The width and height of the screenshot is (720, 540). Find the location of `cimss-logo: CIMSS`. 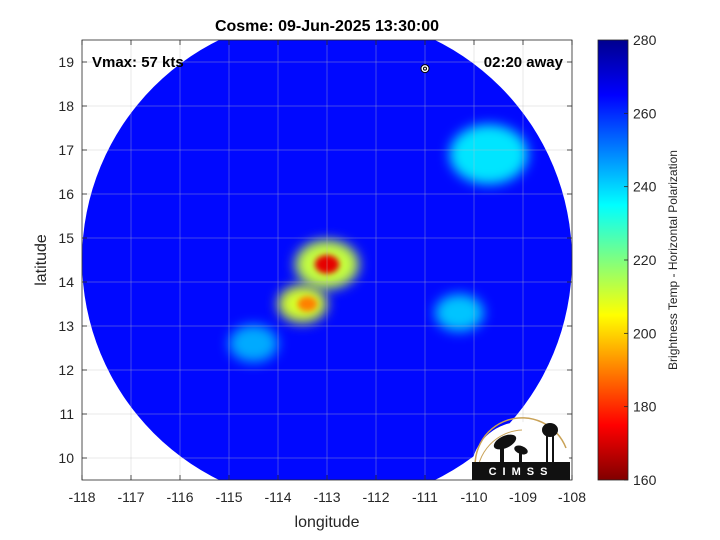

cimss-logo: CIMSS is located at coordinates (521, 448).